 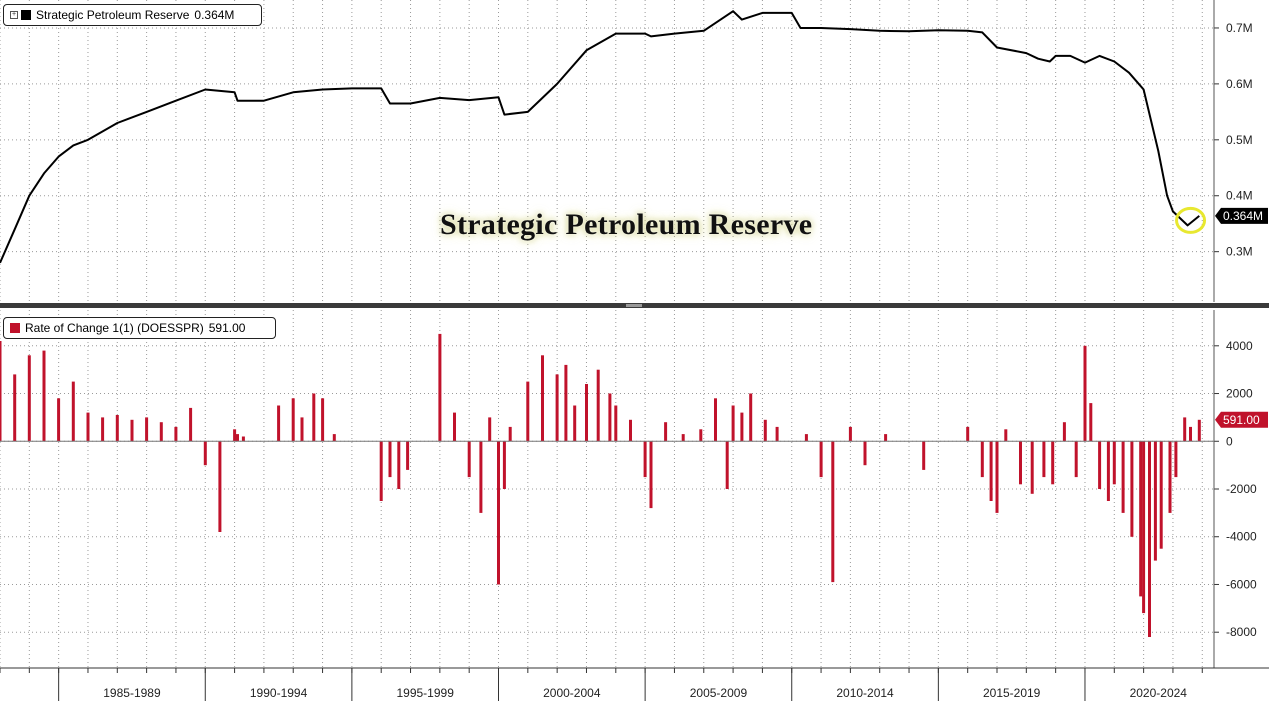 I want to click on last-value-tag-top: 0.364M, so click(x=1241, y=215).